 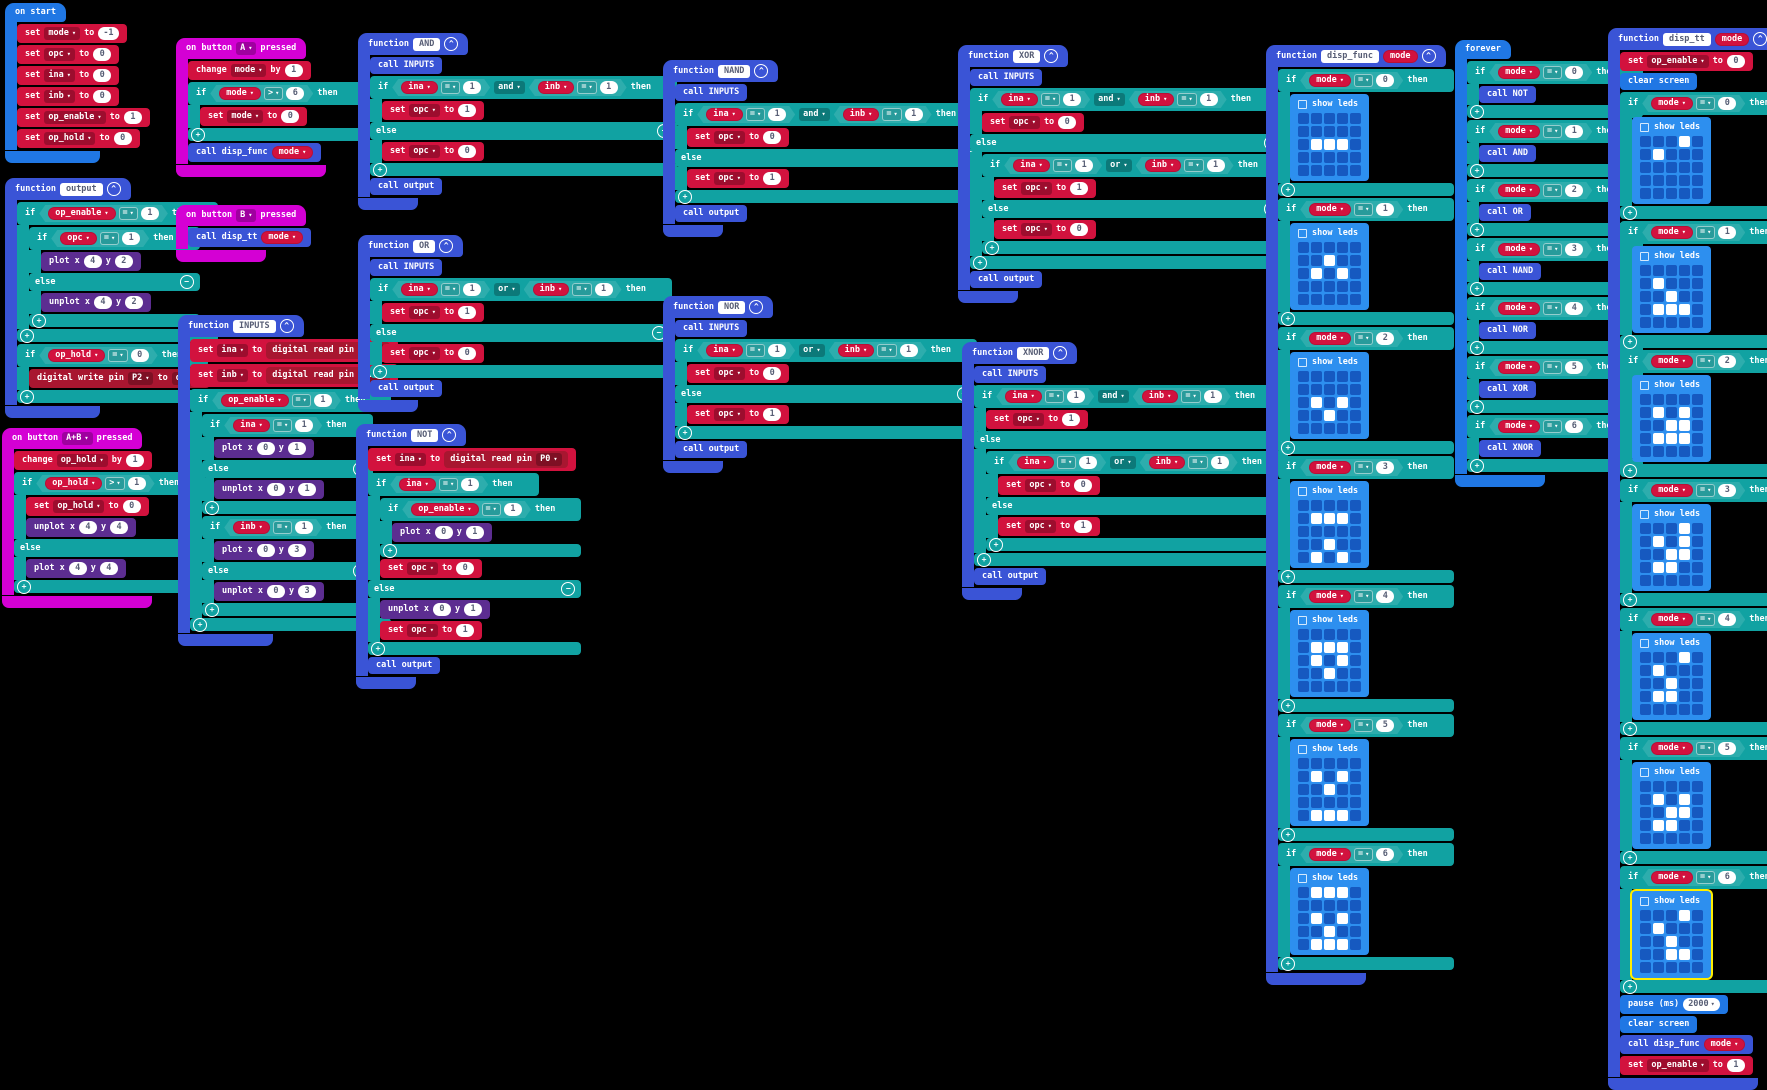 What do you see at coordinates (245, 116) in the screenshot?
I see `dropdown-mode: mode ▾` at bounding box center [245, 116].